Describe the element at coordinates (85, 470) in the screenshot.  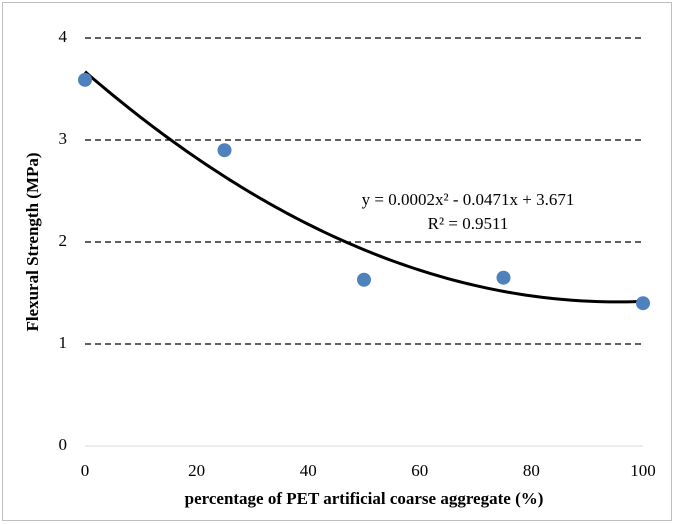
I see `x-tick-label: 0` at that location.